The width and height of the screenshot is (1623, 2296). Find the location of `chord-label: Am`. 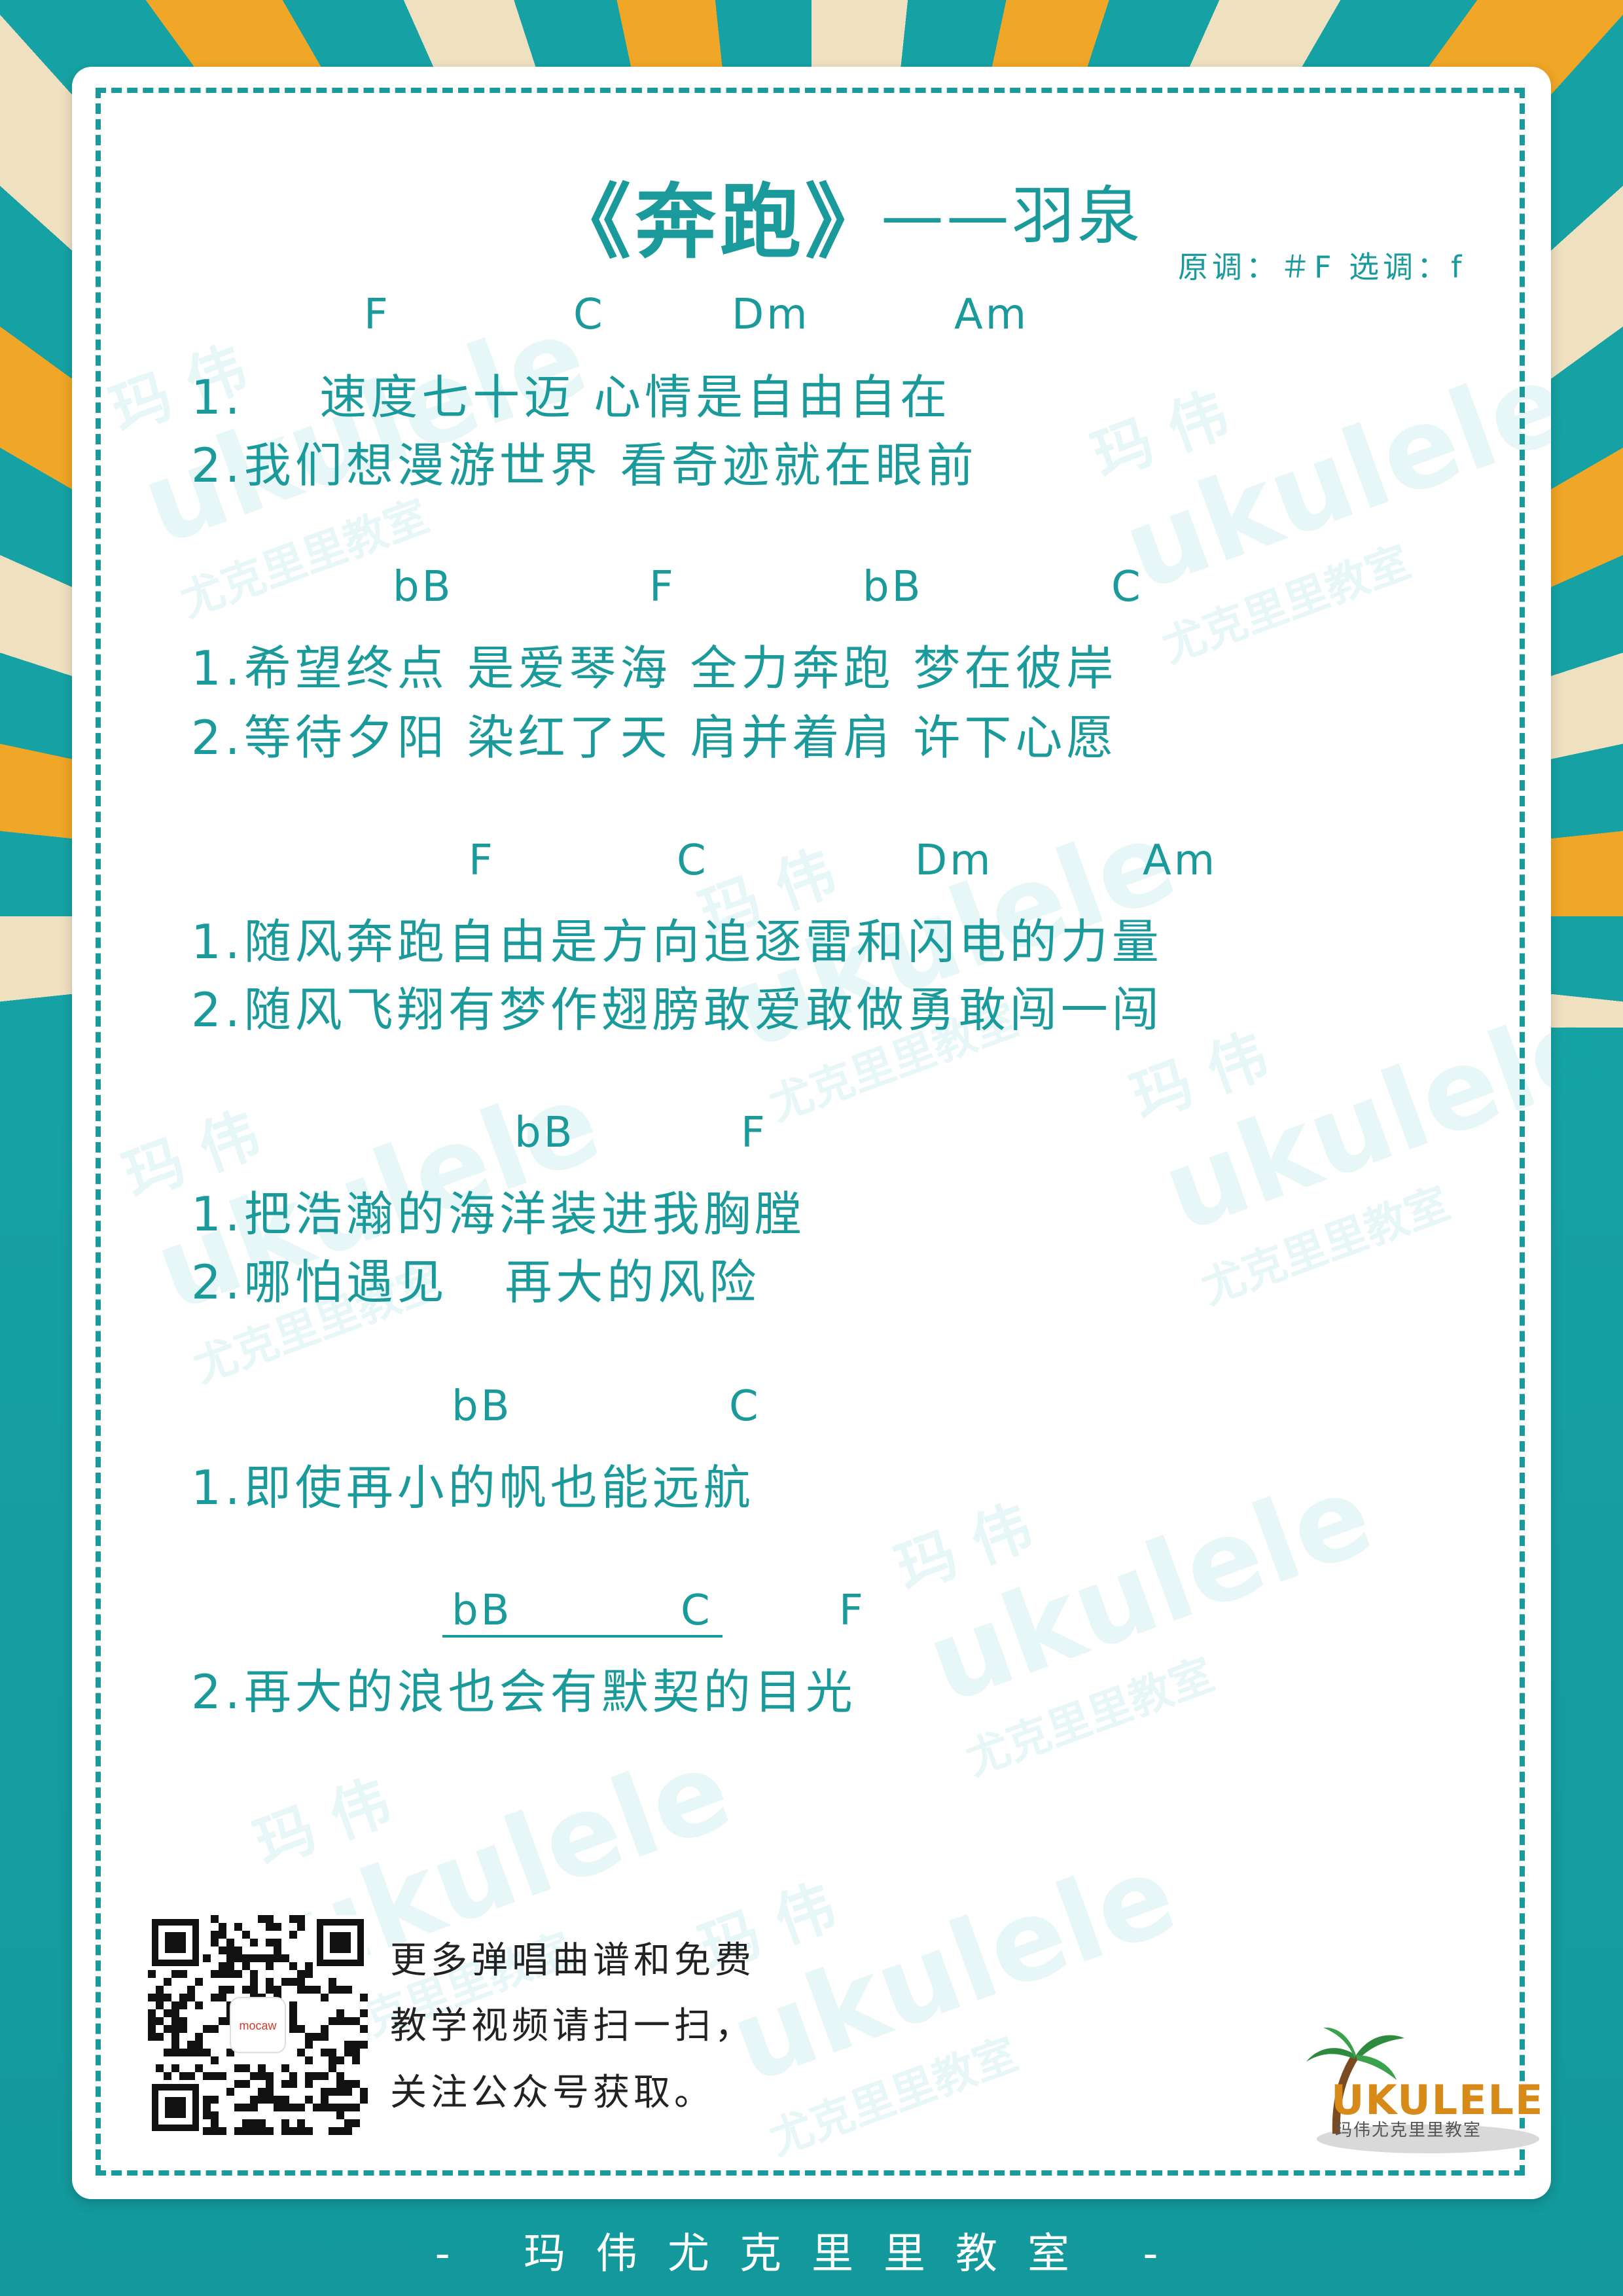

chord-label: Am is located at coordinates (991, 315).